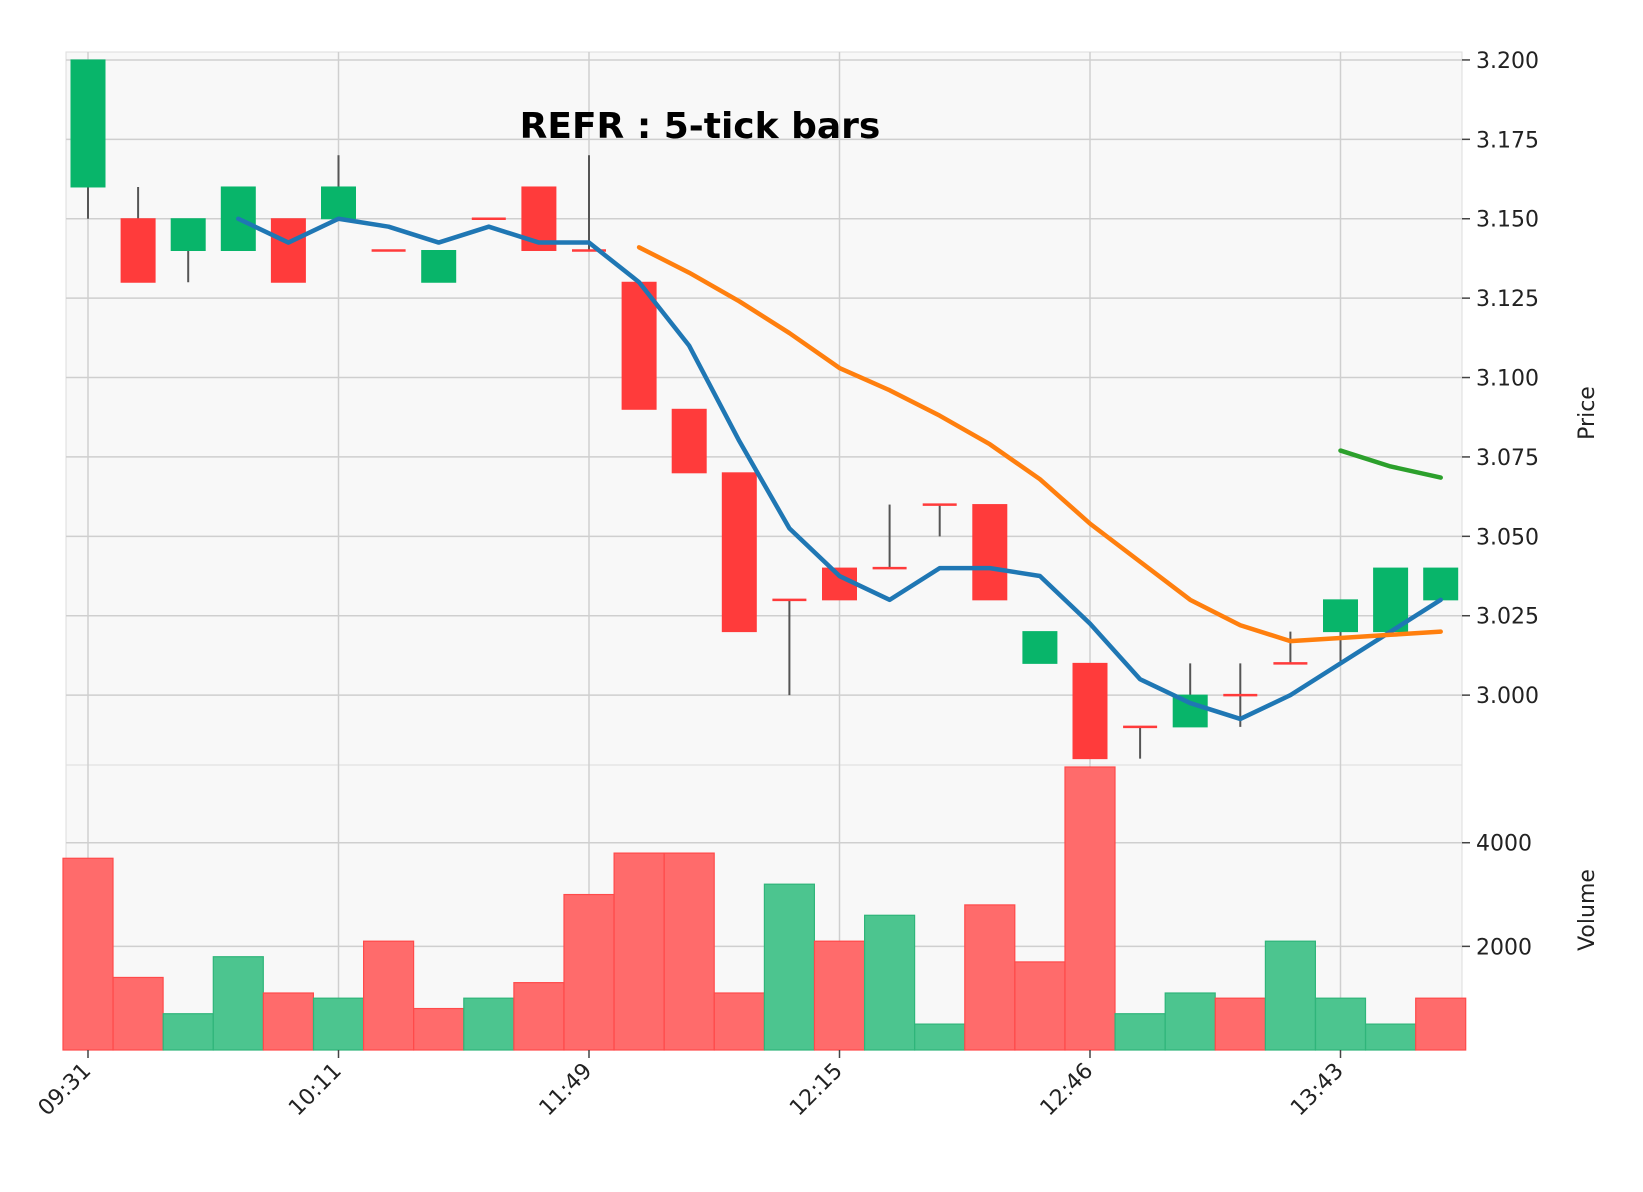 Image resolution: width=1643 pixels, height=1192 pixels. Describe the element at coordinates (1504, 844) in the screenshot. I see `volume-tick-label: 4000` at that location.